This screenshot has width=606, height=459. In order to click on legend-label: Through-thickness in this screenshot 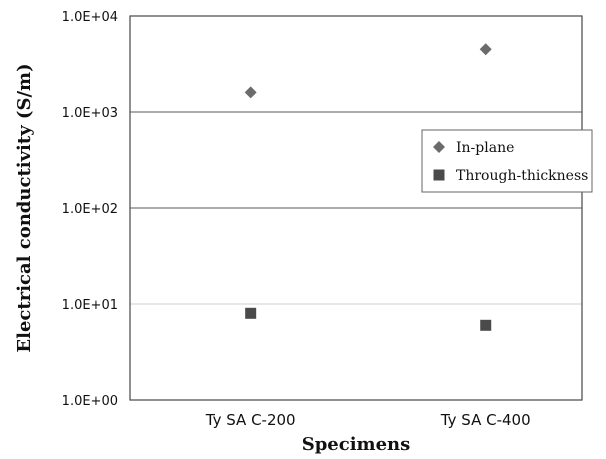, I will do `click(522, 176)`.